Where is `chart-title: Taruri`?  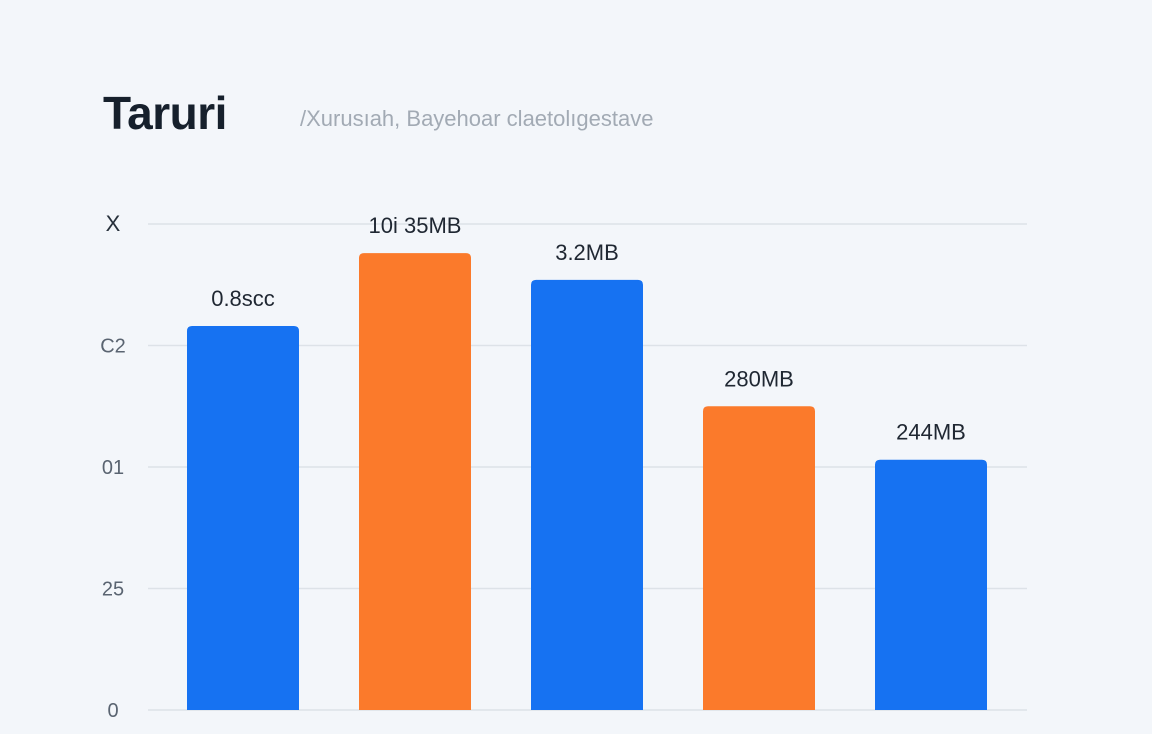 chart-title: Taruri is located at coordinates (165, 113).